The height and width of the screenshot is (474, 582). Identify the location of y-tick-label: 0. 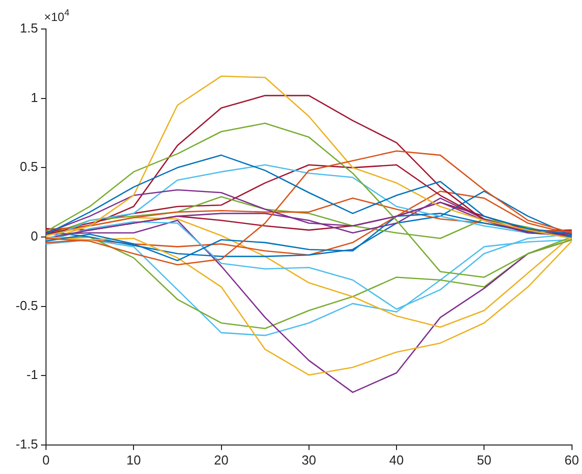
(34, 236).